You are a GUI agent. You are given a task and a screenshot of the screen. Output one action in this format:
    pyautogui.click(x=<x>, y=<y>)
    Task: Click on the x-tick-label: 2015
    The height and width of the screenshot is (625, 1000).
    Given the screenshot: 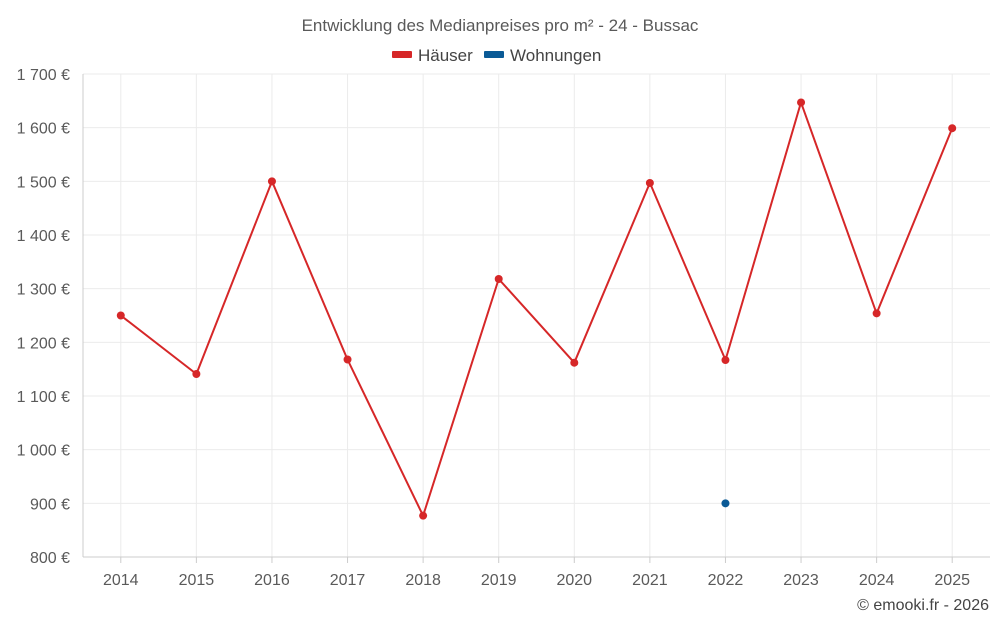 What is the action you would take?
    pyautogui.click(x=197, y=580)
    